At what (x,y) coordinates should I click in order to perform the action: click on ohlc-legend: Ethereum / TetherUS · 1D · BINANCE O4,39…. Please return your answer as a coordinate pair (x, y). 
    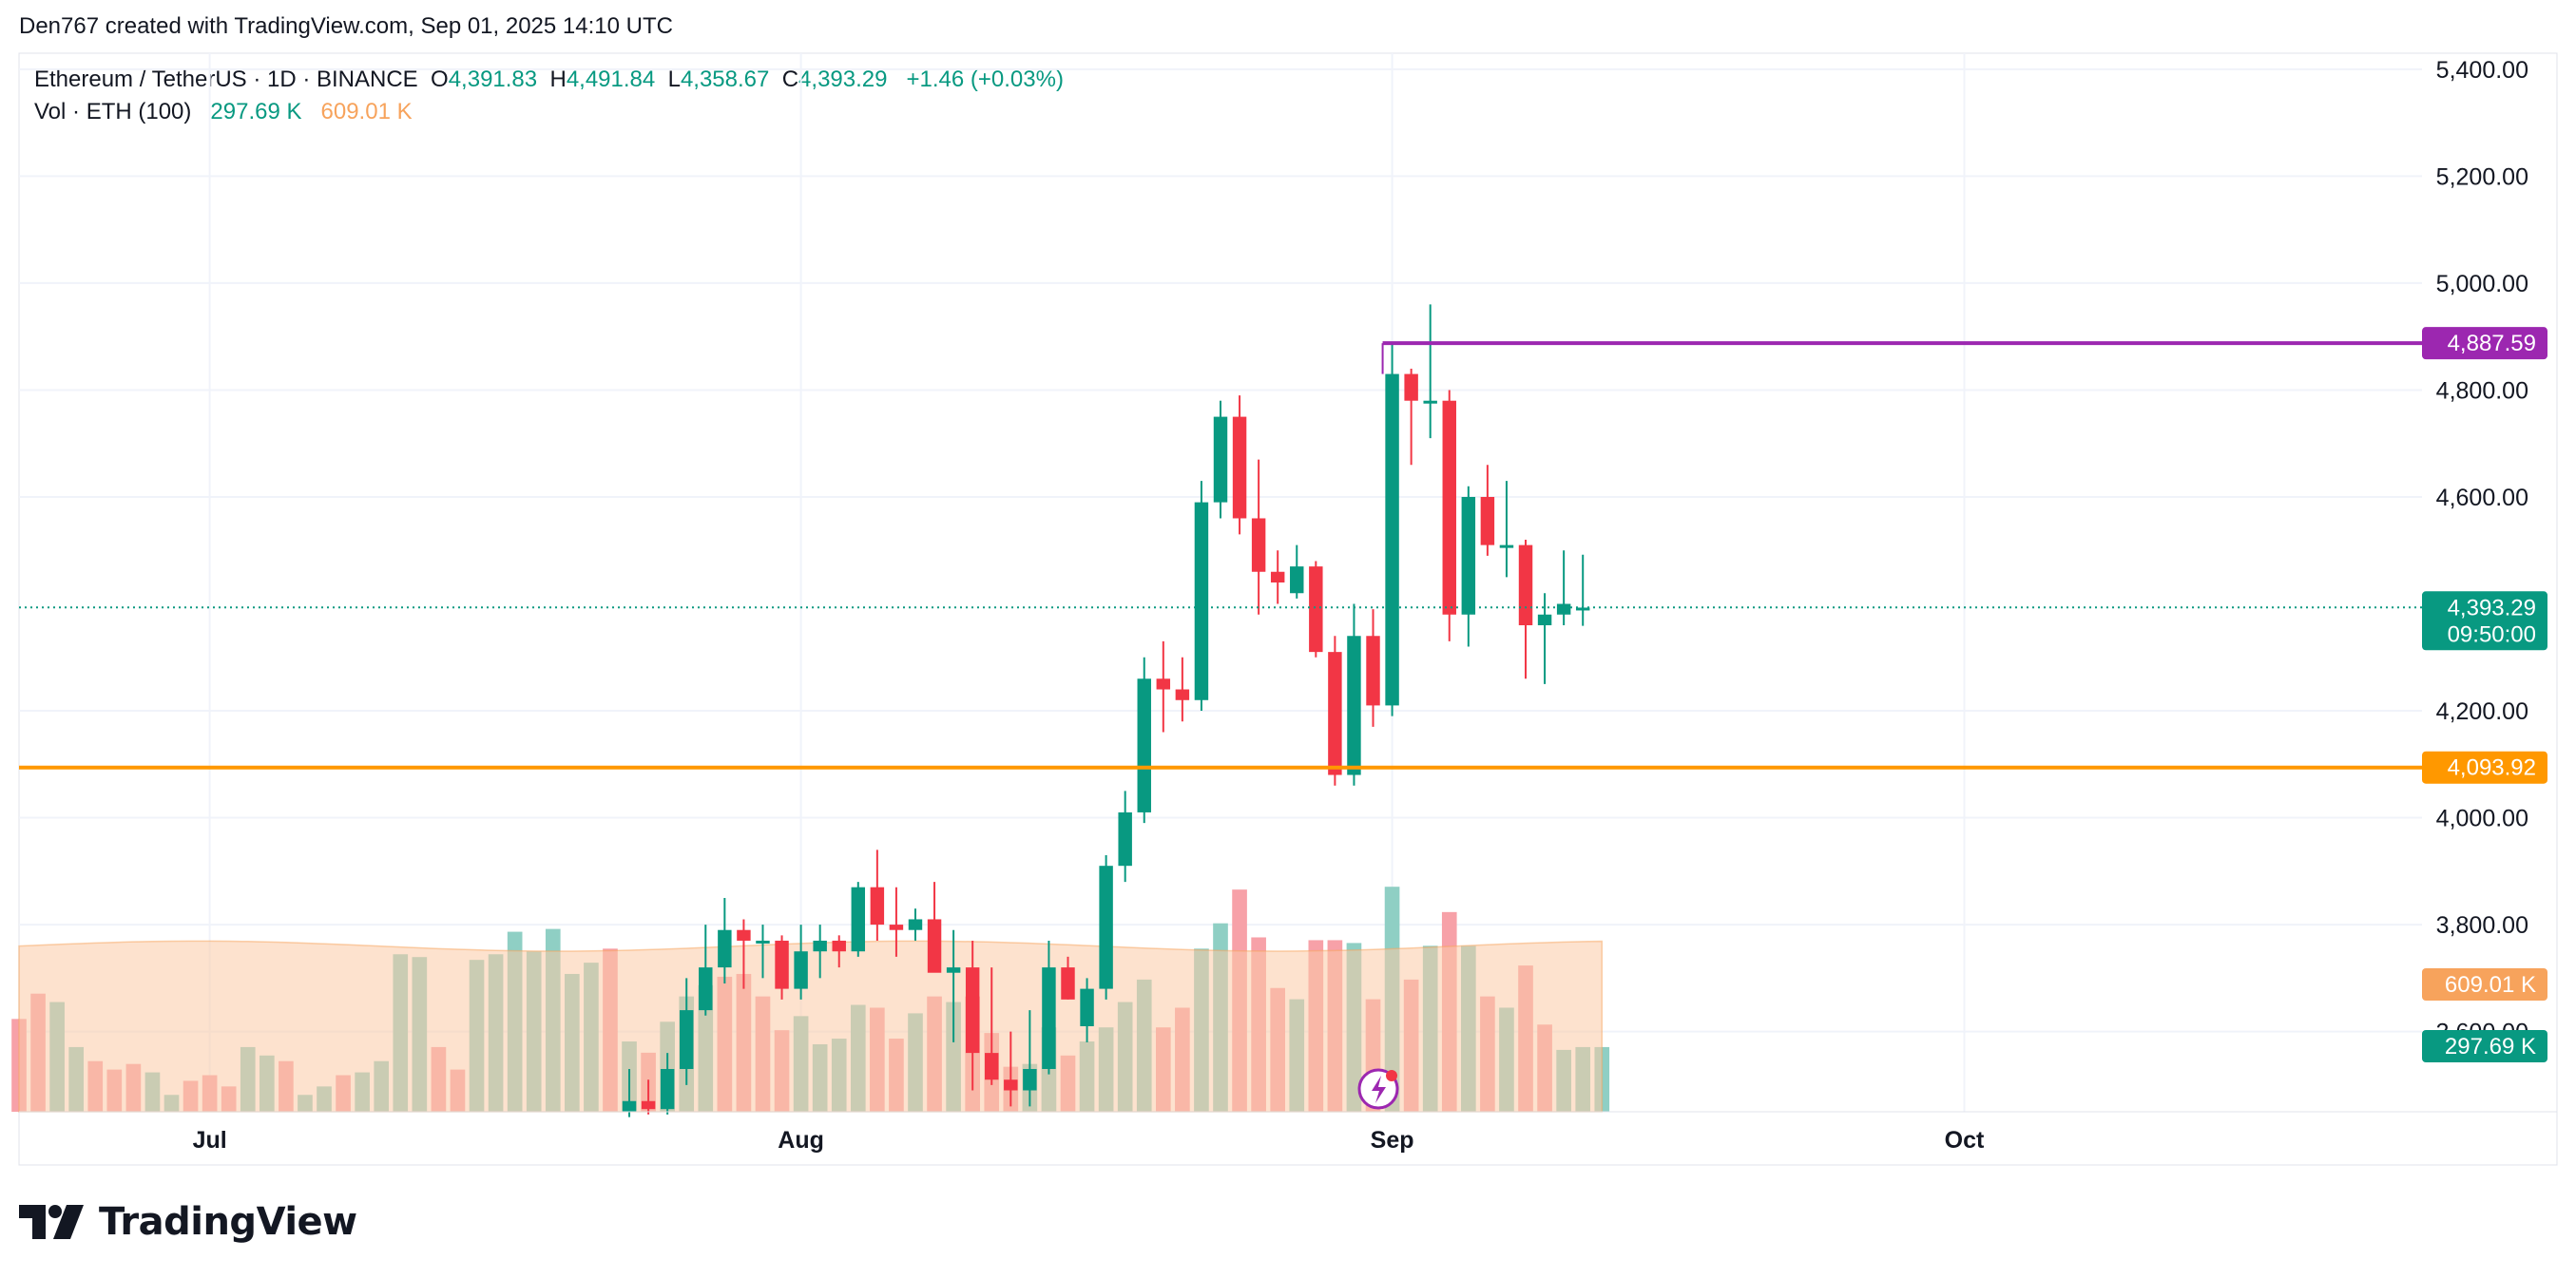
    Looking at the image, I should click on (549, 80).